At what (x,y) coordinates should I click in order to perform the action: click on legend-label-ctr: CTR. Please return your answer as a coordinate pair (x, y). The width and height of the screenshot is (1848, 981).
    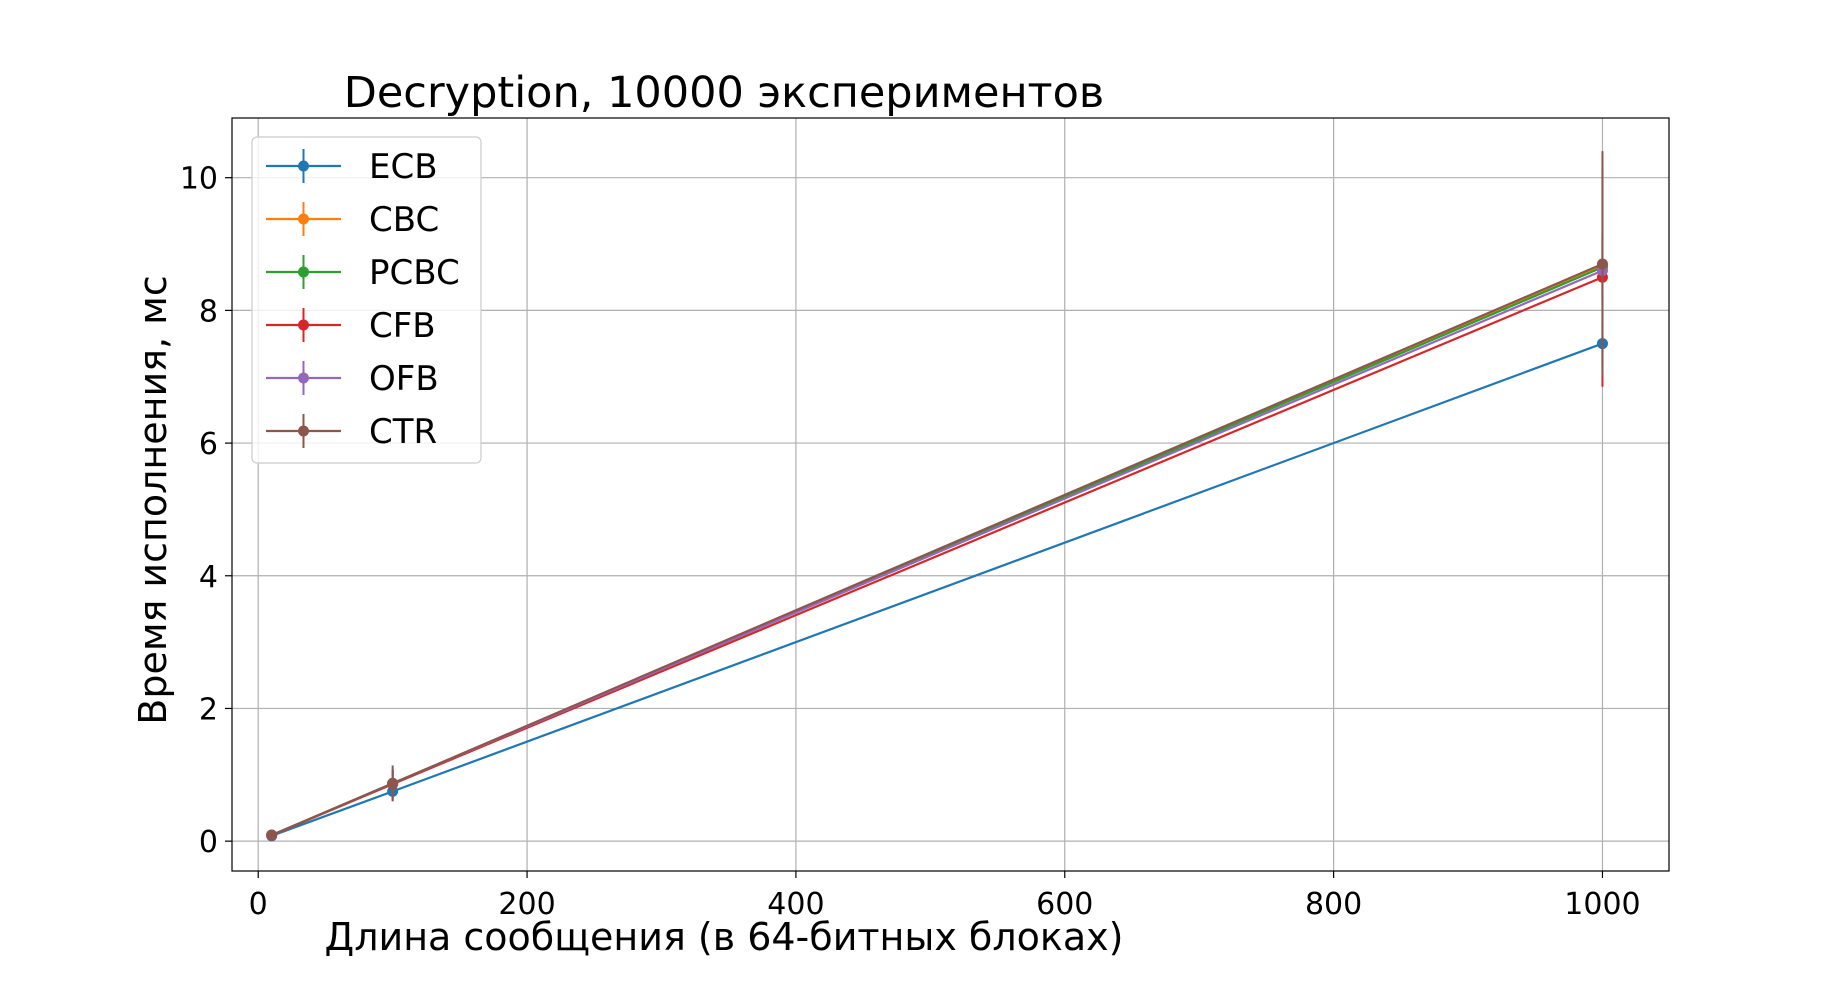
    Looking at the image, I should click on (403, 432).